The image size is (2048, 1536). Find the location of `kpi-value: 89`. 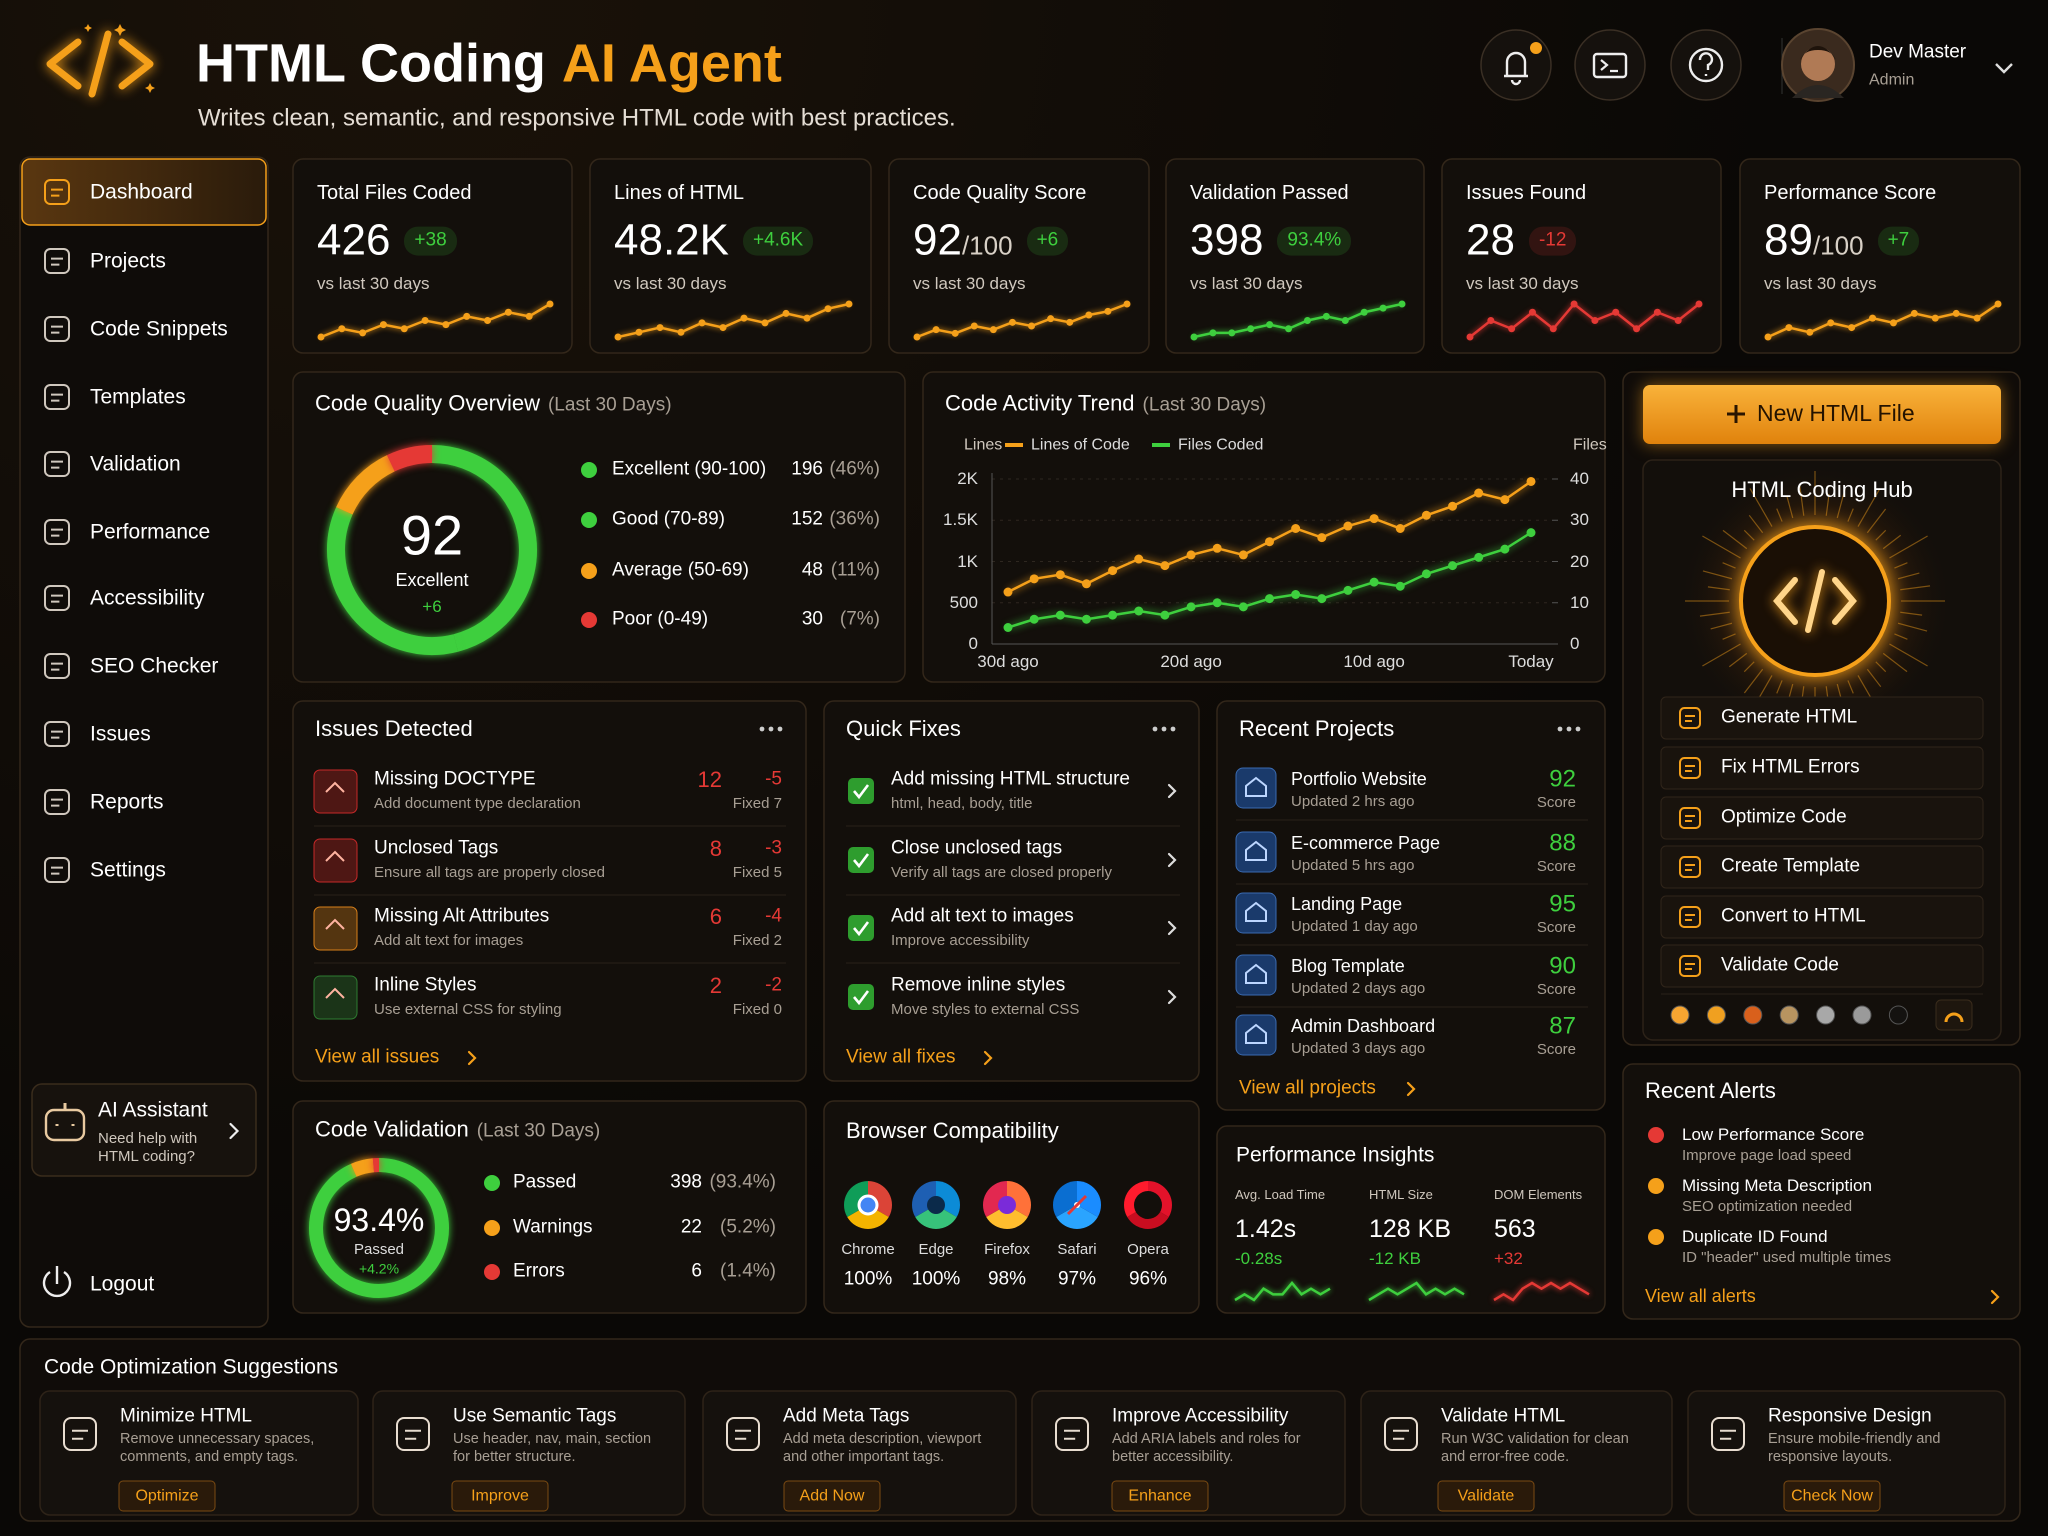

kpi-value: 89 is located at coordinates (1788, 240).